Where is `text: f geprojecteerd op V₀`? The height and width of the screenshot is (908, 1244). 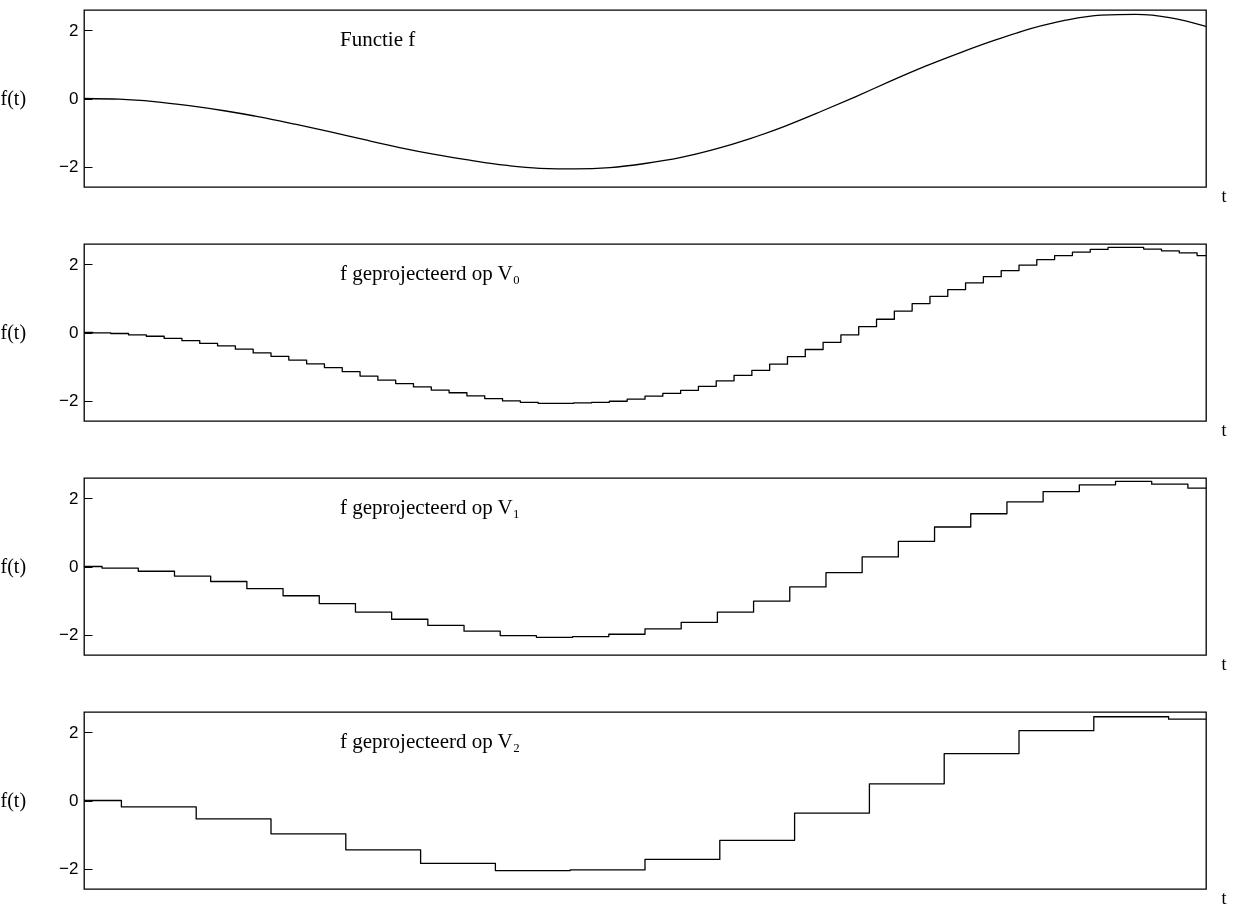
text: f geprojecteerd op V₀ is located at coordinates (430, 273).